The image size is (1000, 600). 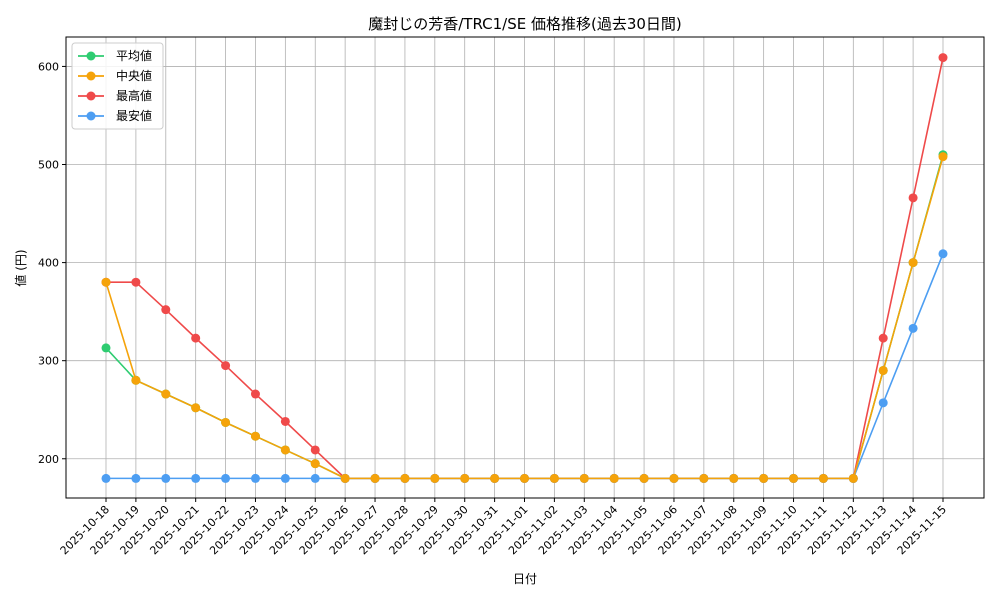 What do you see at coordinates (48, 66) in the screenshot?
I see `y-tick-label: 600` at bounding box center [48, 66].